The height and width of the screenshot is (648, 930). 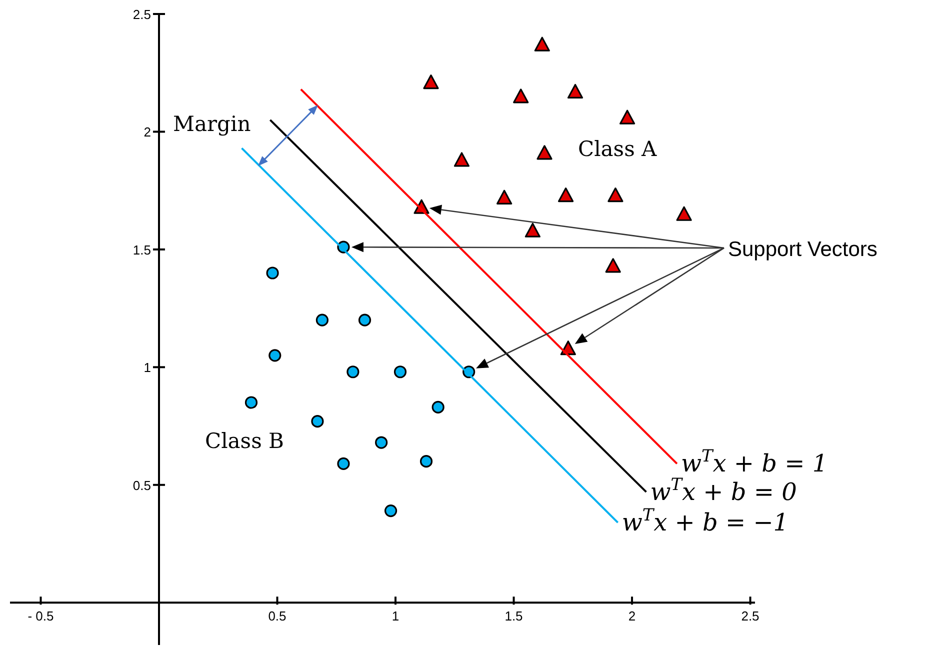 I want to click on y-tick-label: 1, so click(x=147, y=368).